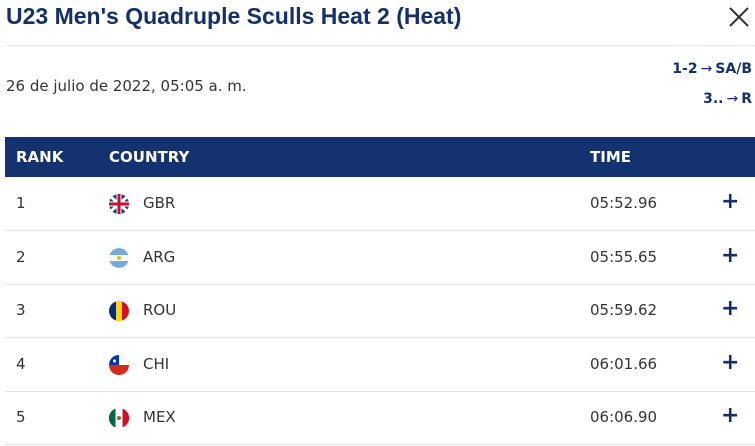 This screenshot has width=755, height=446. Describe the element at coordinates (713, 99) in the screenshot. I see `places: 3..` at that location.